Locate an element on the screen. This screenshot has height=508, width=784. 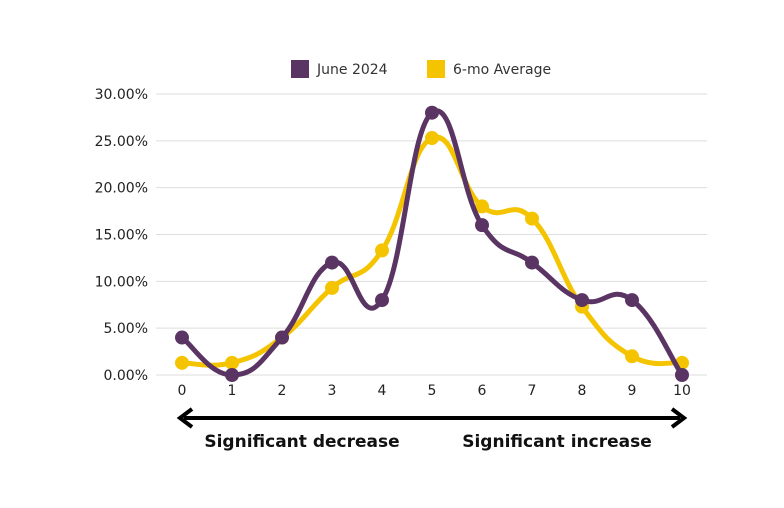
legend-swatch-6-mo-average is located at coordinates (436, 69).